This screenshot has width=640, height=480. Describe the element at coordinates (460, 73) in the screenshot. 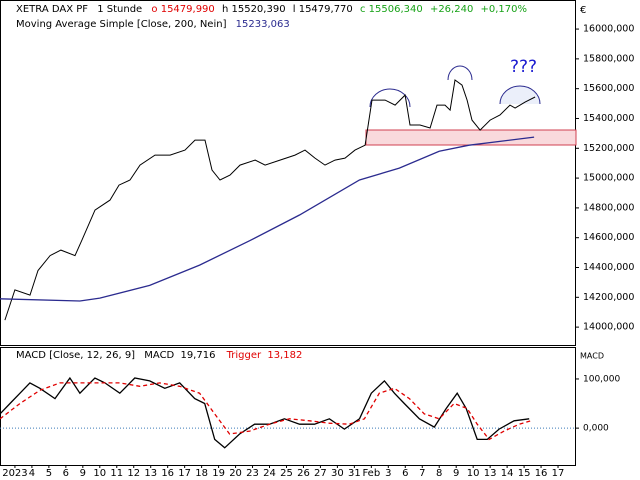

I see `head-arc` at that location.